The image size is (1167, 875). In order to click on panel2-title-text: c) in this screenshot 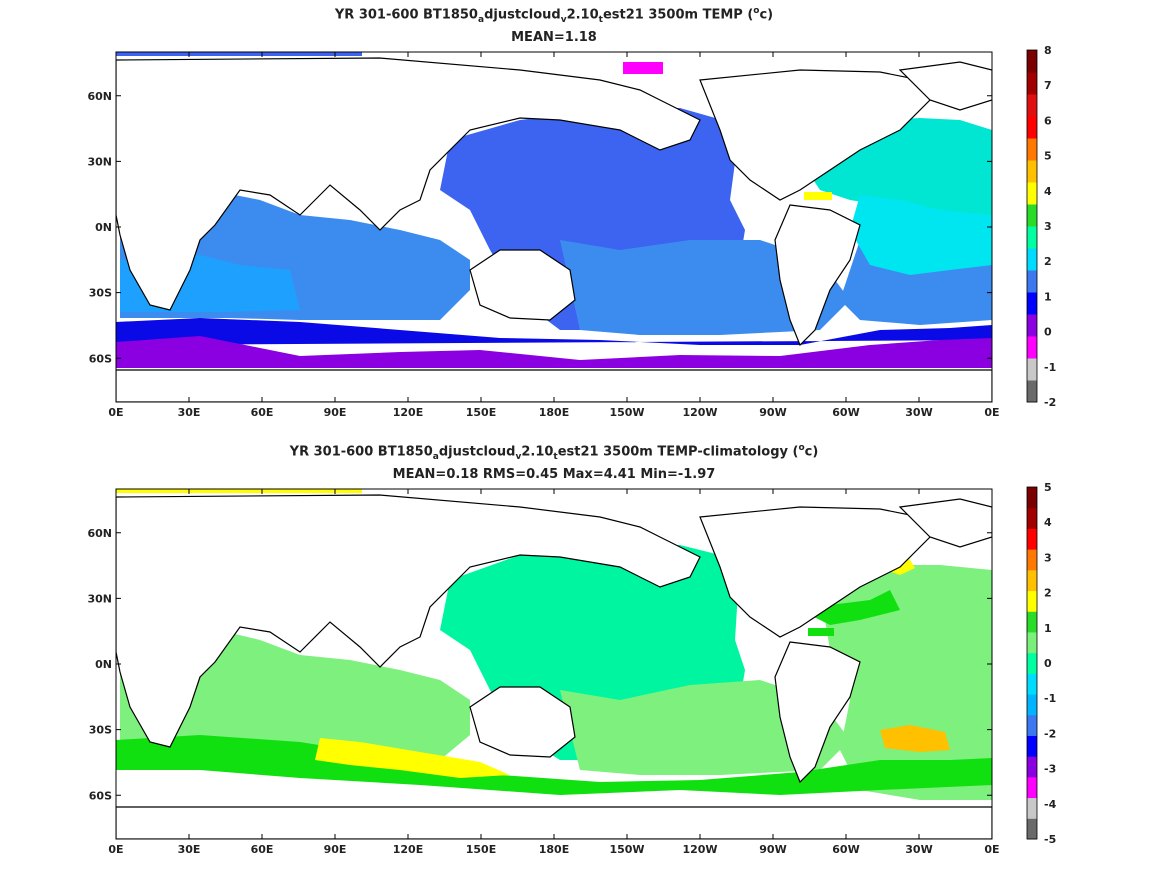, I will do `click(811, 452)`.